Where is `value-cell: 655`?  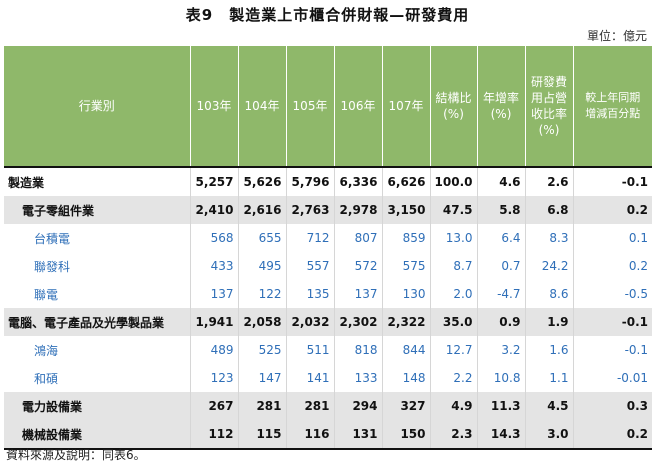 value-cell: 655 is located at coordinates (261, 238).